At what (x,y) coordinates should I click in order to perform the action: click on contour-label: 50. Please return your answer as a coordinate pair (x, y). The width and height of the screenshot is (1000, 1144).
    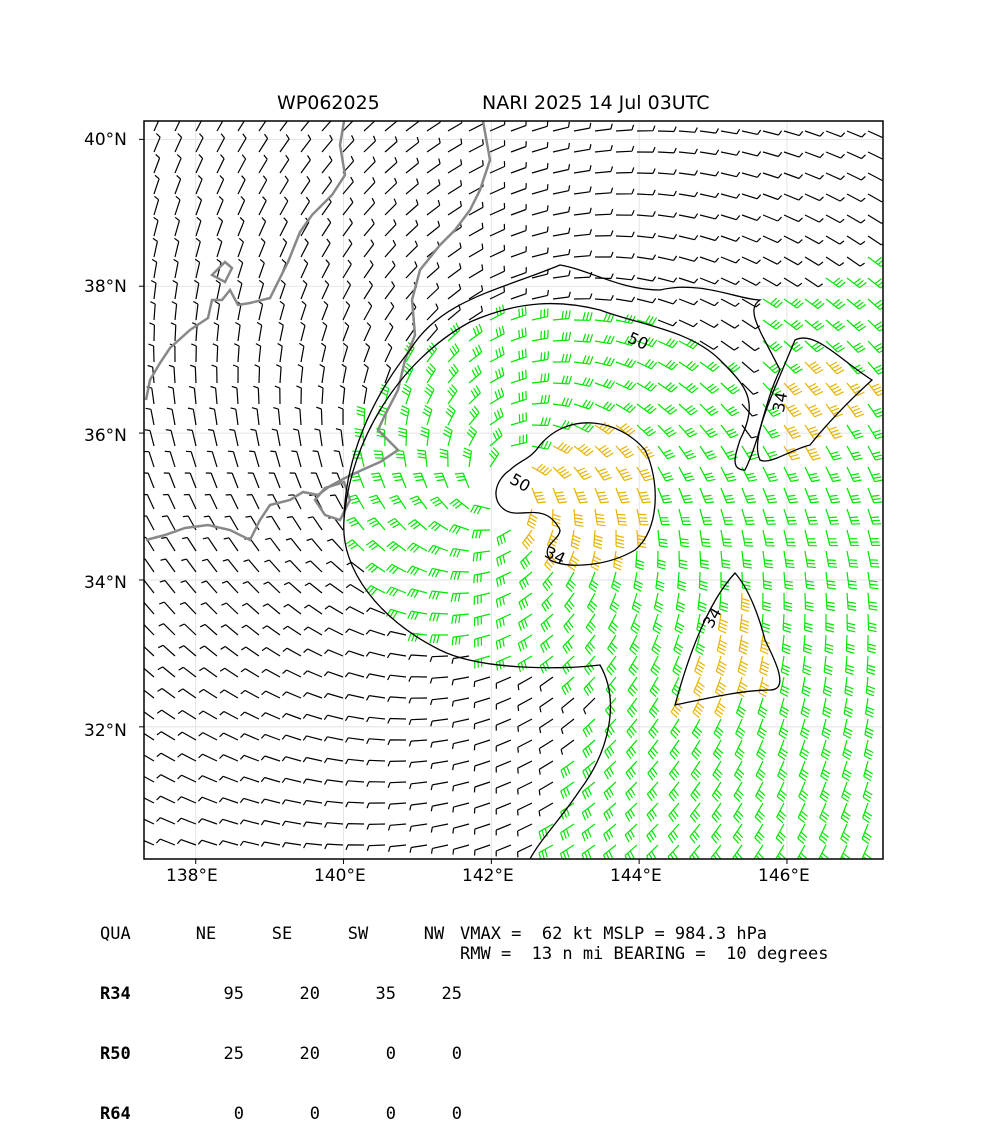
    Looking at the image, I should click on (638, 341).